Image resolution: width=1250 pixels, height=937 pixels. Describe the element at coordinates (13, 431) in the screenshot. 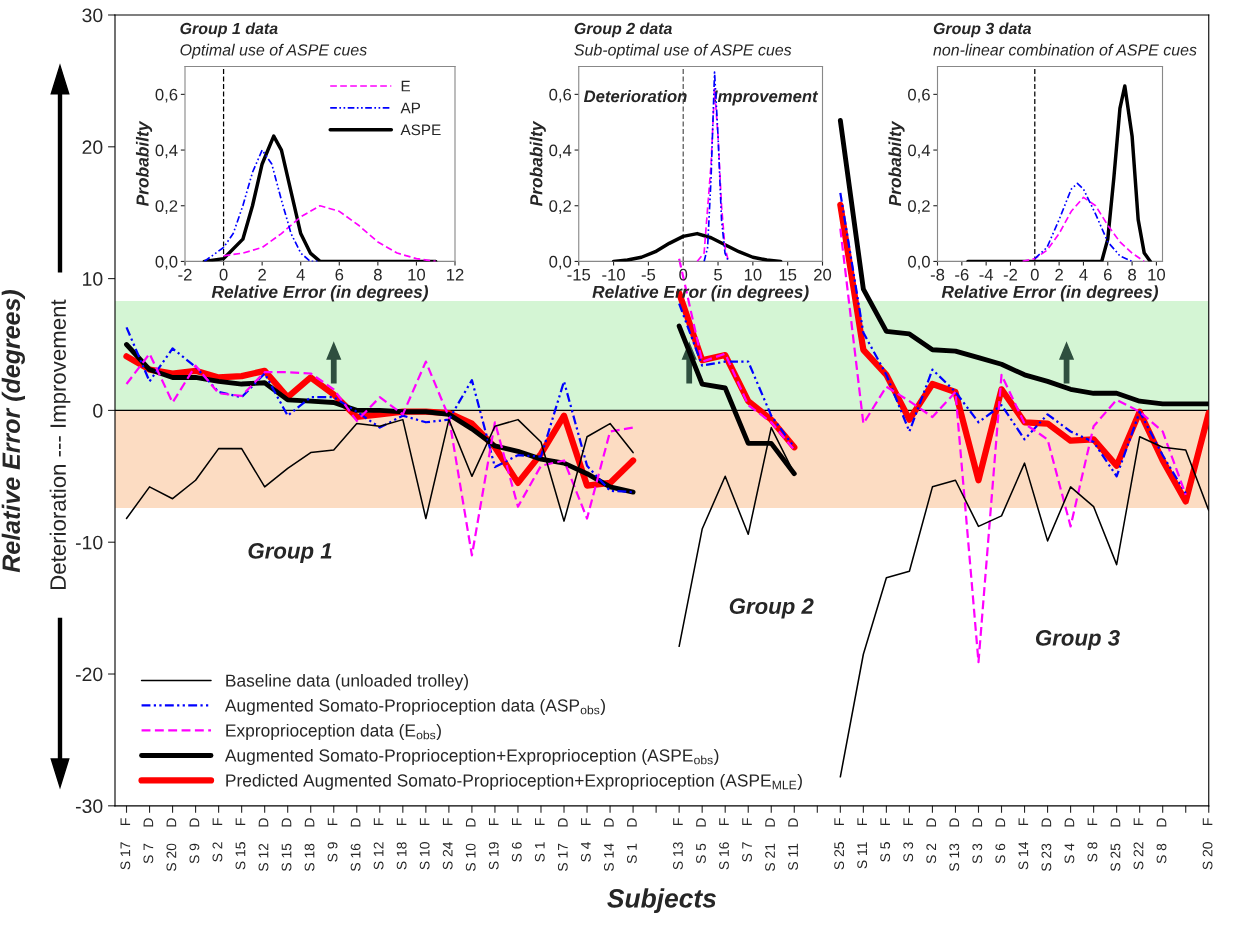

I see `y-axis-title: Relative Error (degrees)` at that location.